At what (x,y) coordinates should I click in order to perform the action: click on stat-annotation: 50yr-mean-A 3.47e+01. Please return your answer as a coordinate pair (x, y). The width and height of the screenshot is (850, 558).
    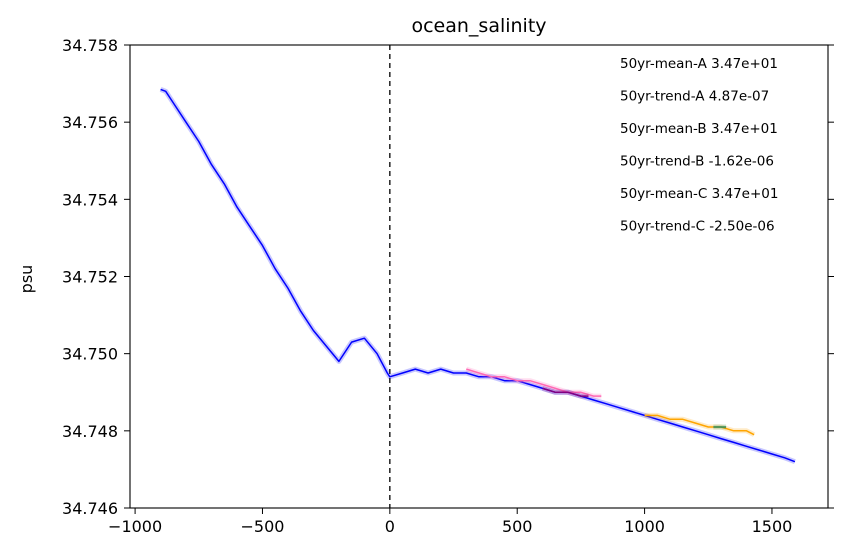
    Looking at the image, I should click on (699, 64).